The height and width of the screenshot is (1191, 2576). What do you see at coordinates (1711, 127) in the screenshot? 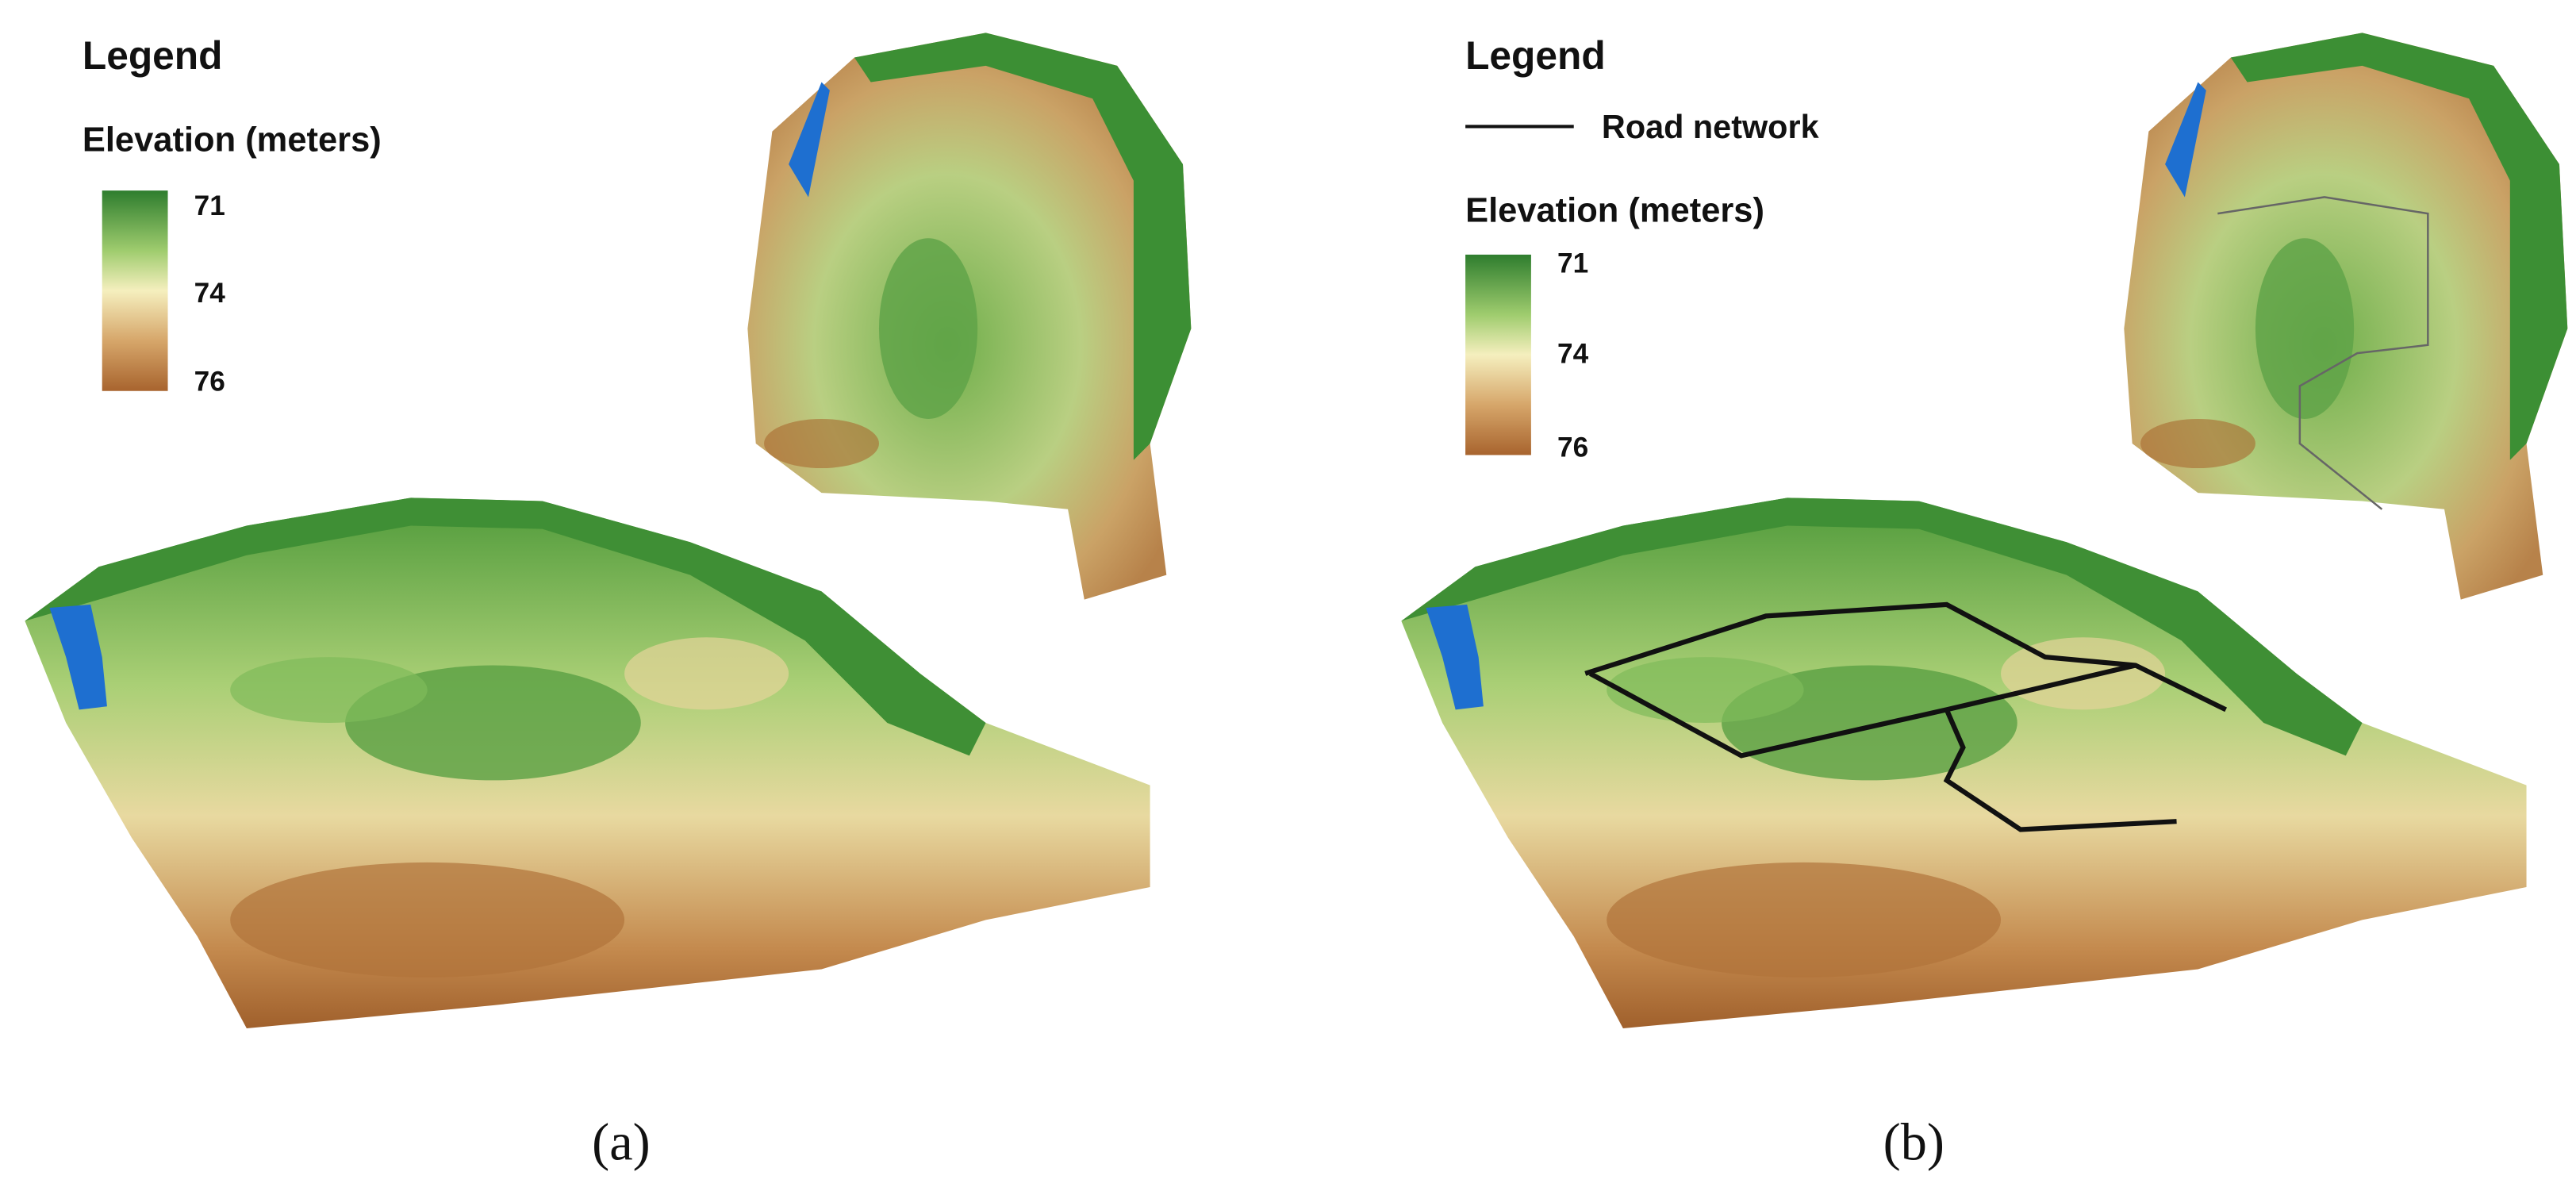
I see `road-label: Road network` at bounding box center [1711, 127].